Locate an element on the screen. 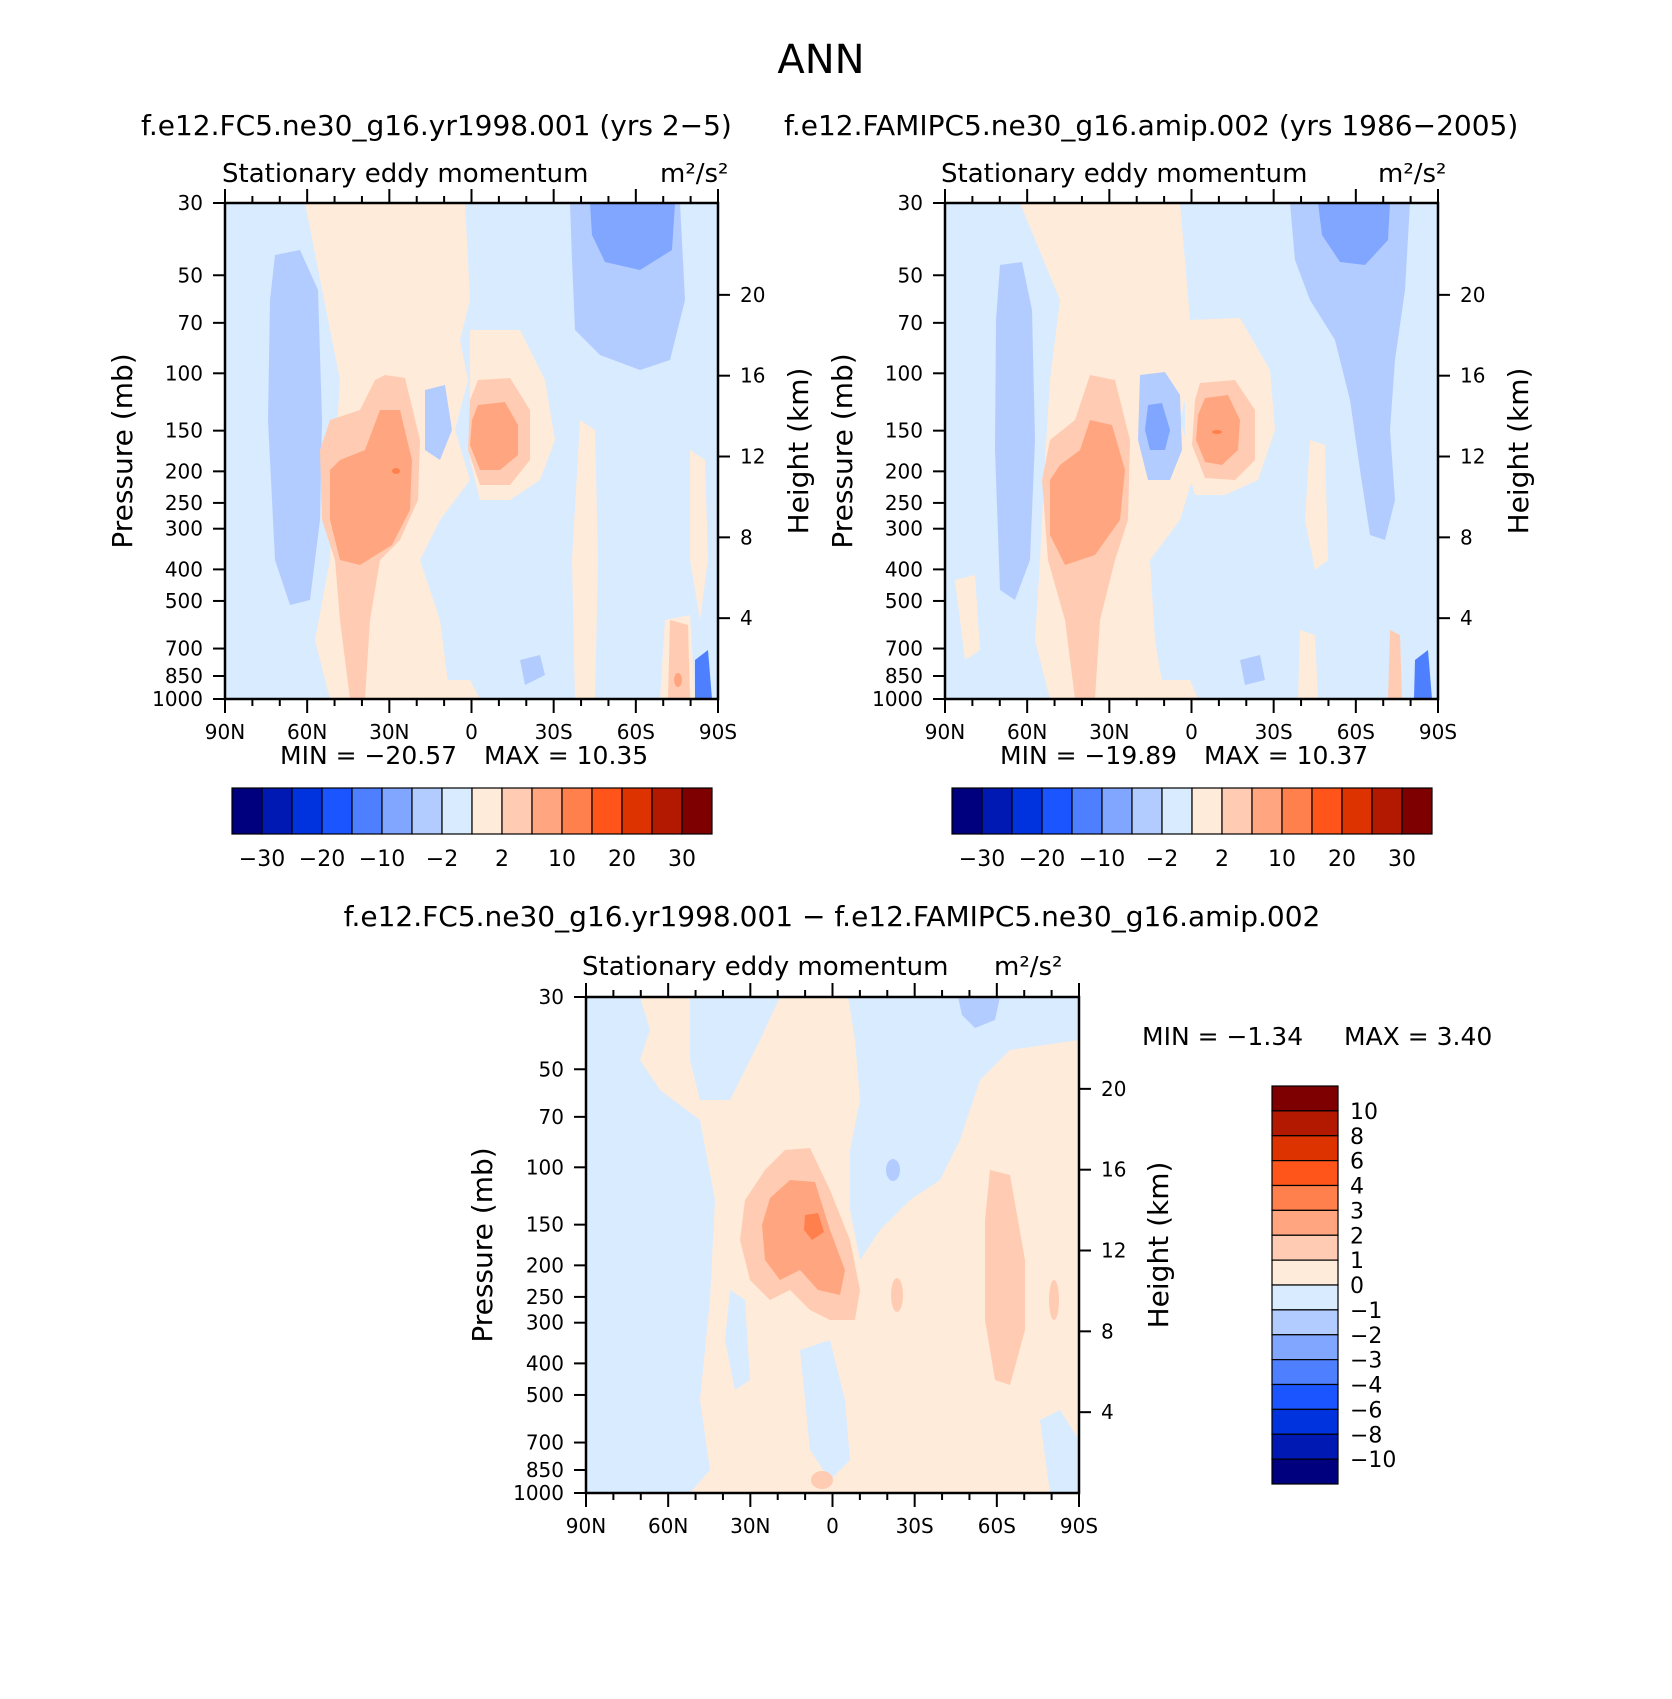 The image size is (1672, 1699). panel-c-subtitle: Stationary eddy momentum is located at coordinates (765, 967).